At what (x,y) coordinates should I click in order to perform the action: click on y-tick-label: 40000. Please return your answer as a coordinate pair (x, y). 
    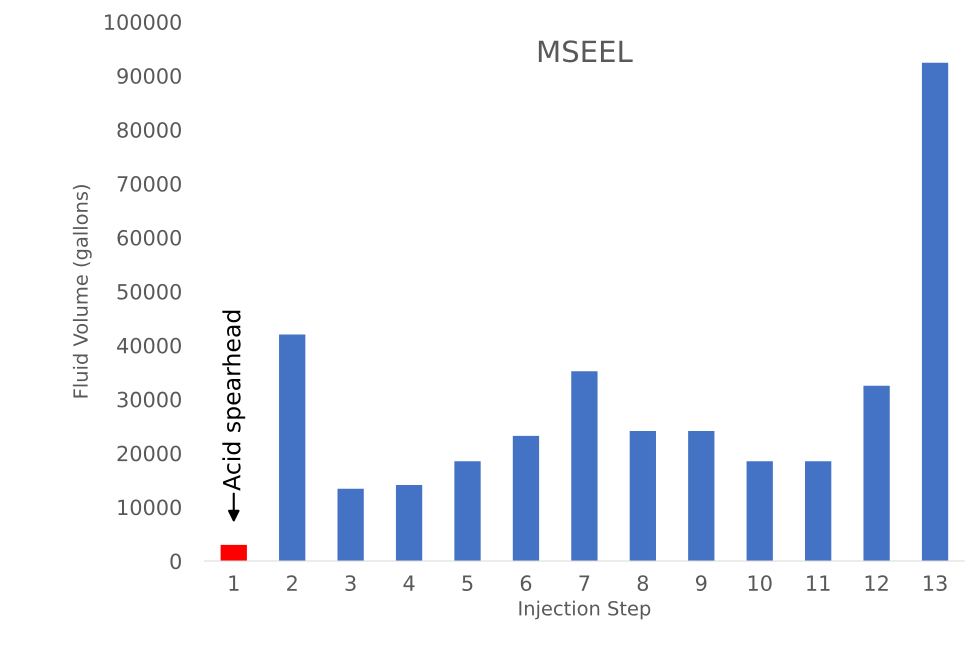
    Looking at the image, I should click on (149, 346).